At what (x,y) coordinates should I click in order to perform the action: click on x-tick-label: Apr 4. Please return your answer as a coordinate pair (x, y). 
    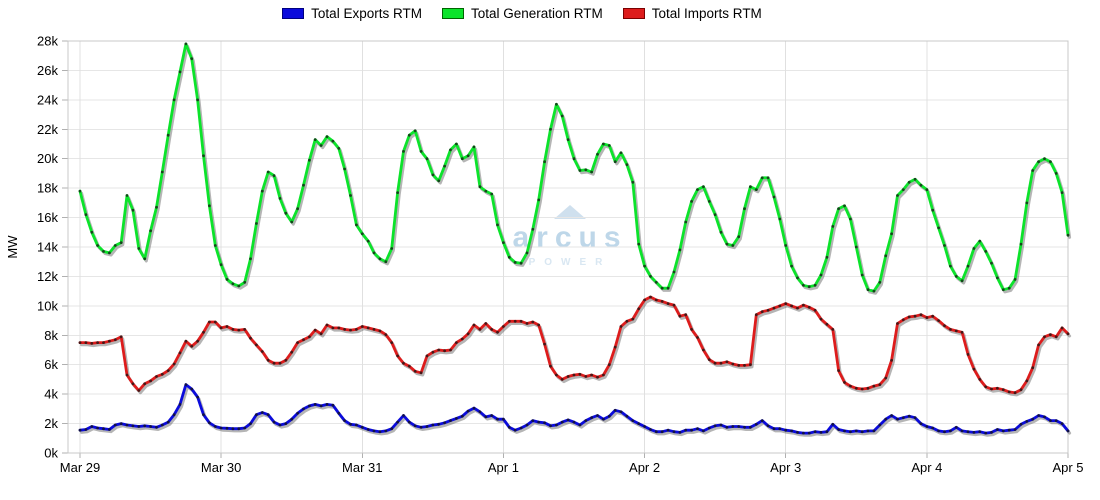
    Looking at the image, I should click on (926, 467).